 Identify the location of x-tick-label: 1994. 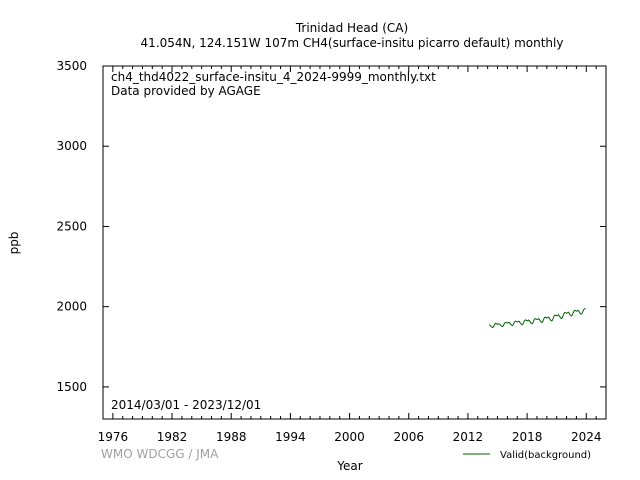
(290, 437).